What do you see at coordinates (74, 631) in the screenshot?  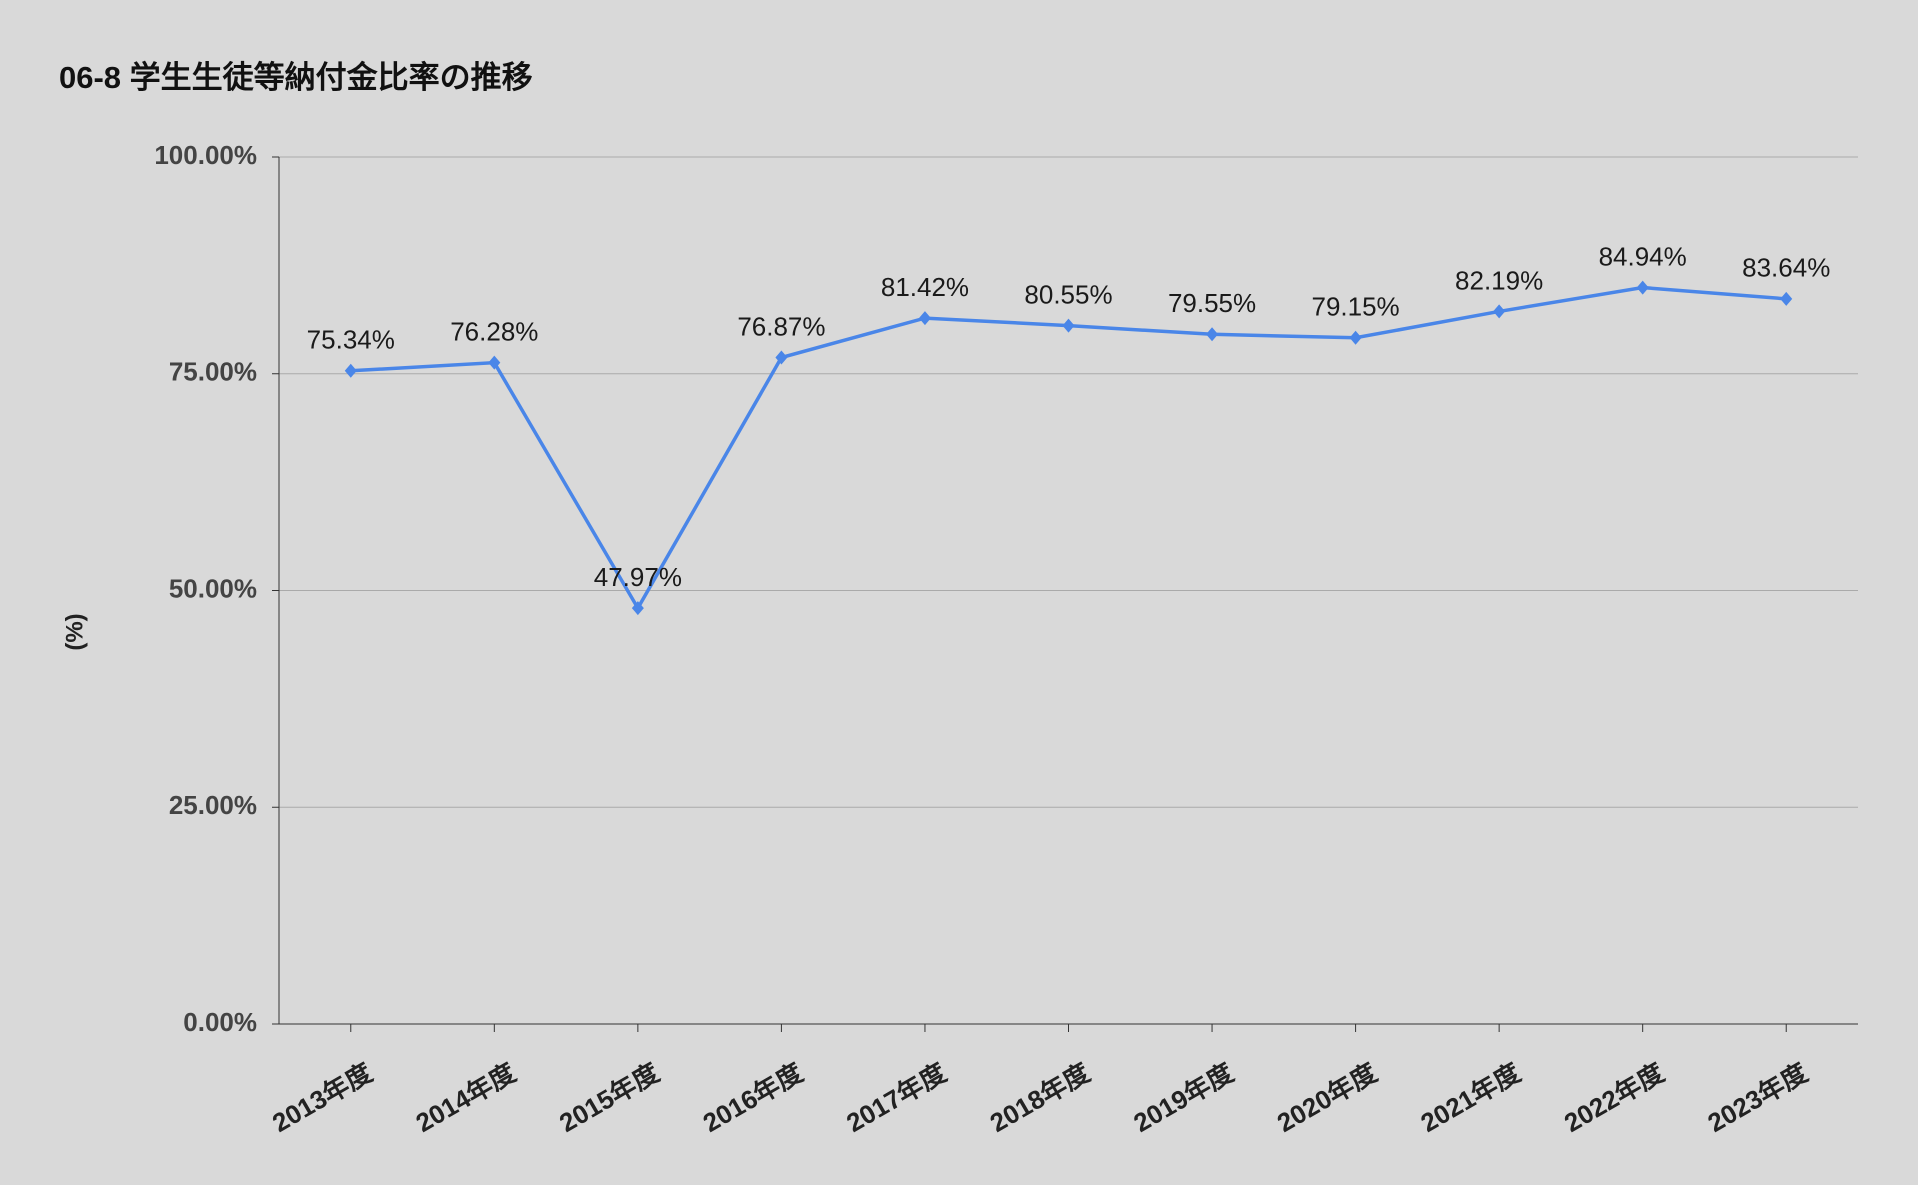 I see `y-axis-label: (%)` at bounding box center [74, 631].